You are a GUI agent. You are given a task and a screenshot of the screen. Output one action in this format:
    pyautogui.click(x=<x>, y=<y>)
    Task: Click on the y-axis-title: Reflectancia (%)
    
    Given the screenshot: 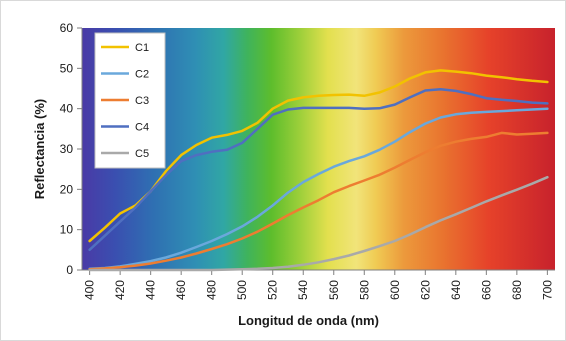 What is the action you would take?
    pyautogui.click(x=39, y=149)
    